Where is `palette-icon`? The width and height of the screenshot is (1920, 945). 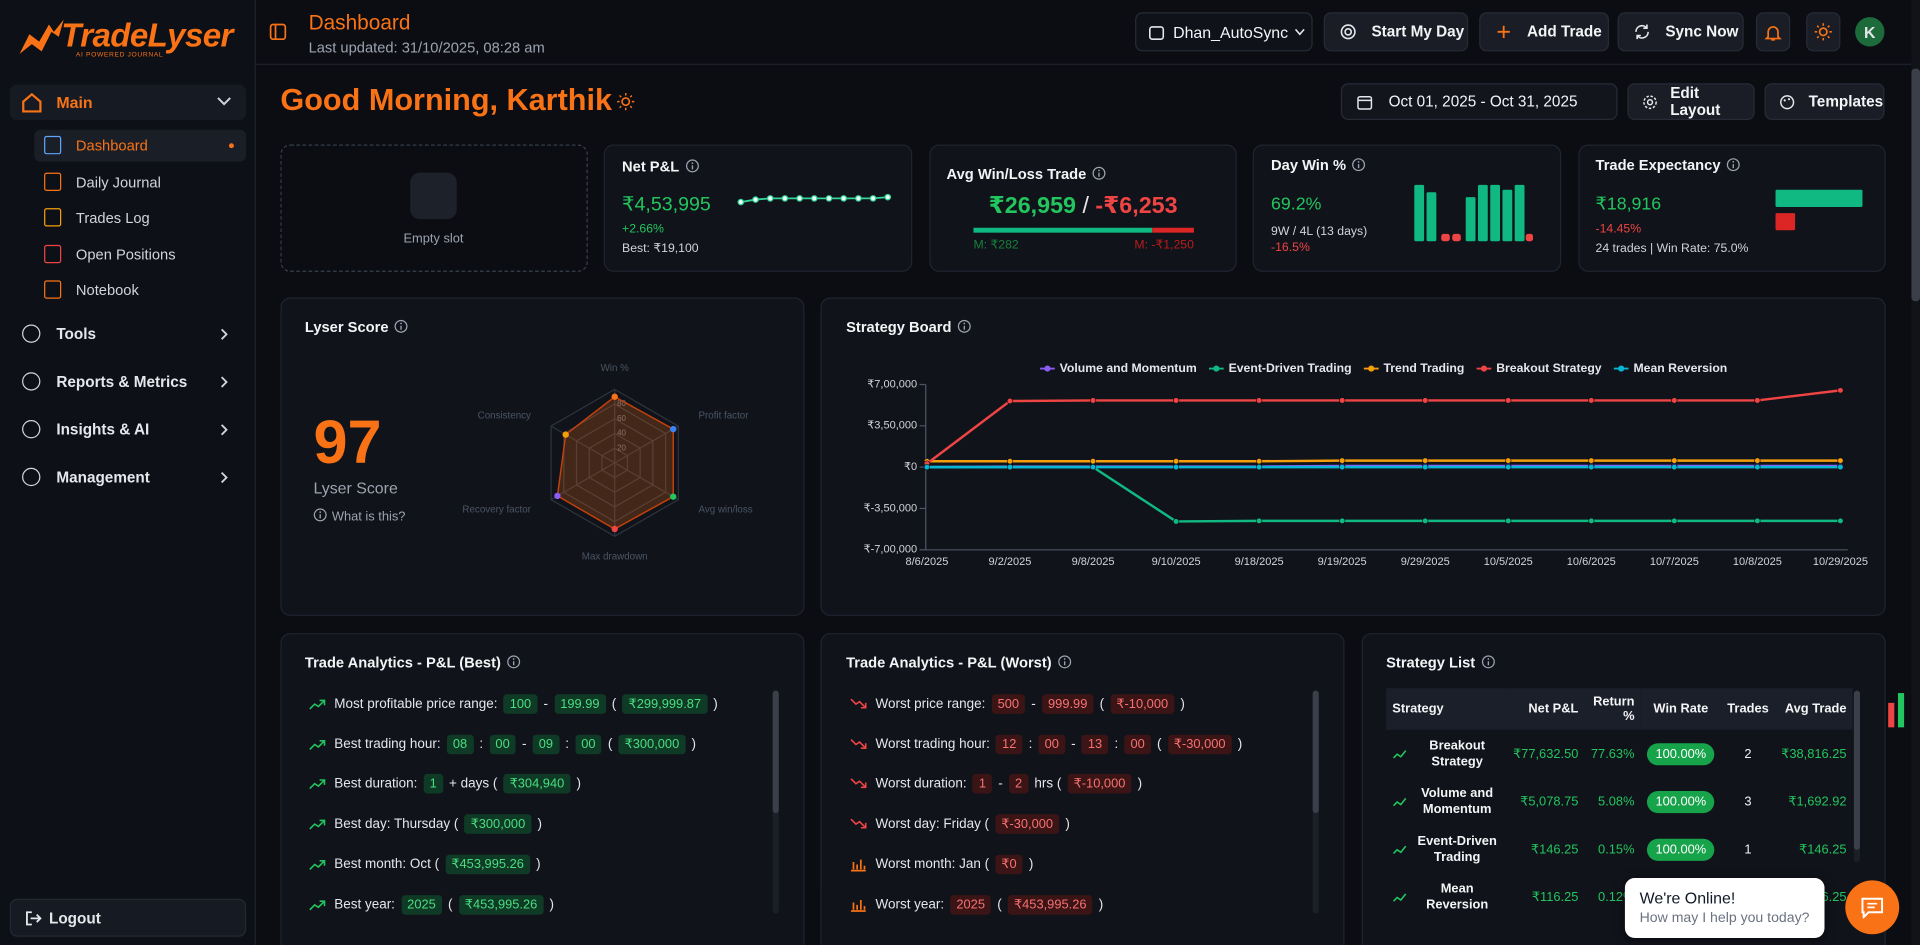
palette-icon is located at coordinates (1787, 101).